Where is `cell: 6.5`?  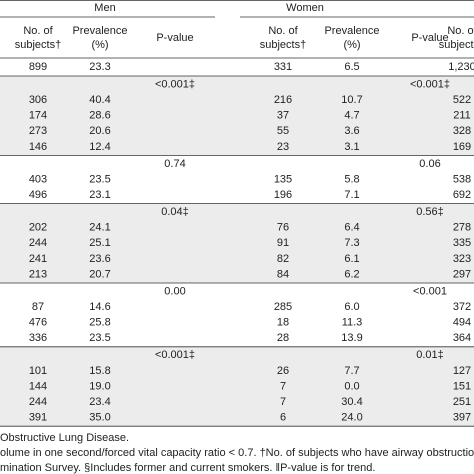
cell: 6.5 is located at coordinates (351, 67).